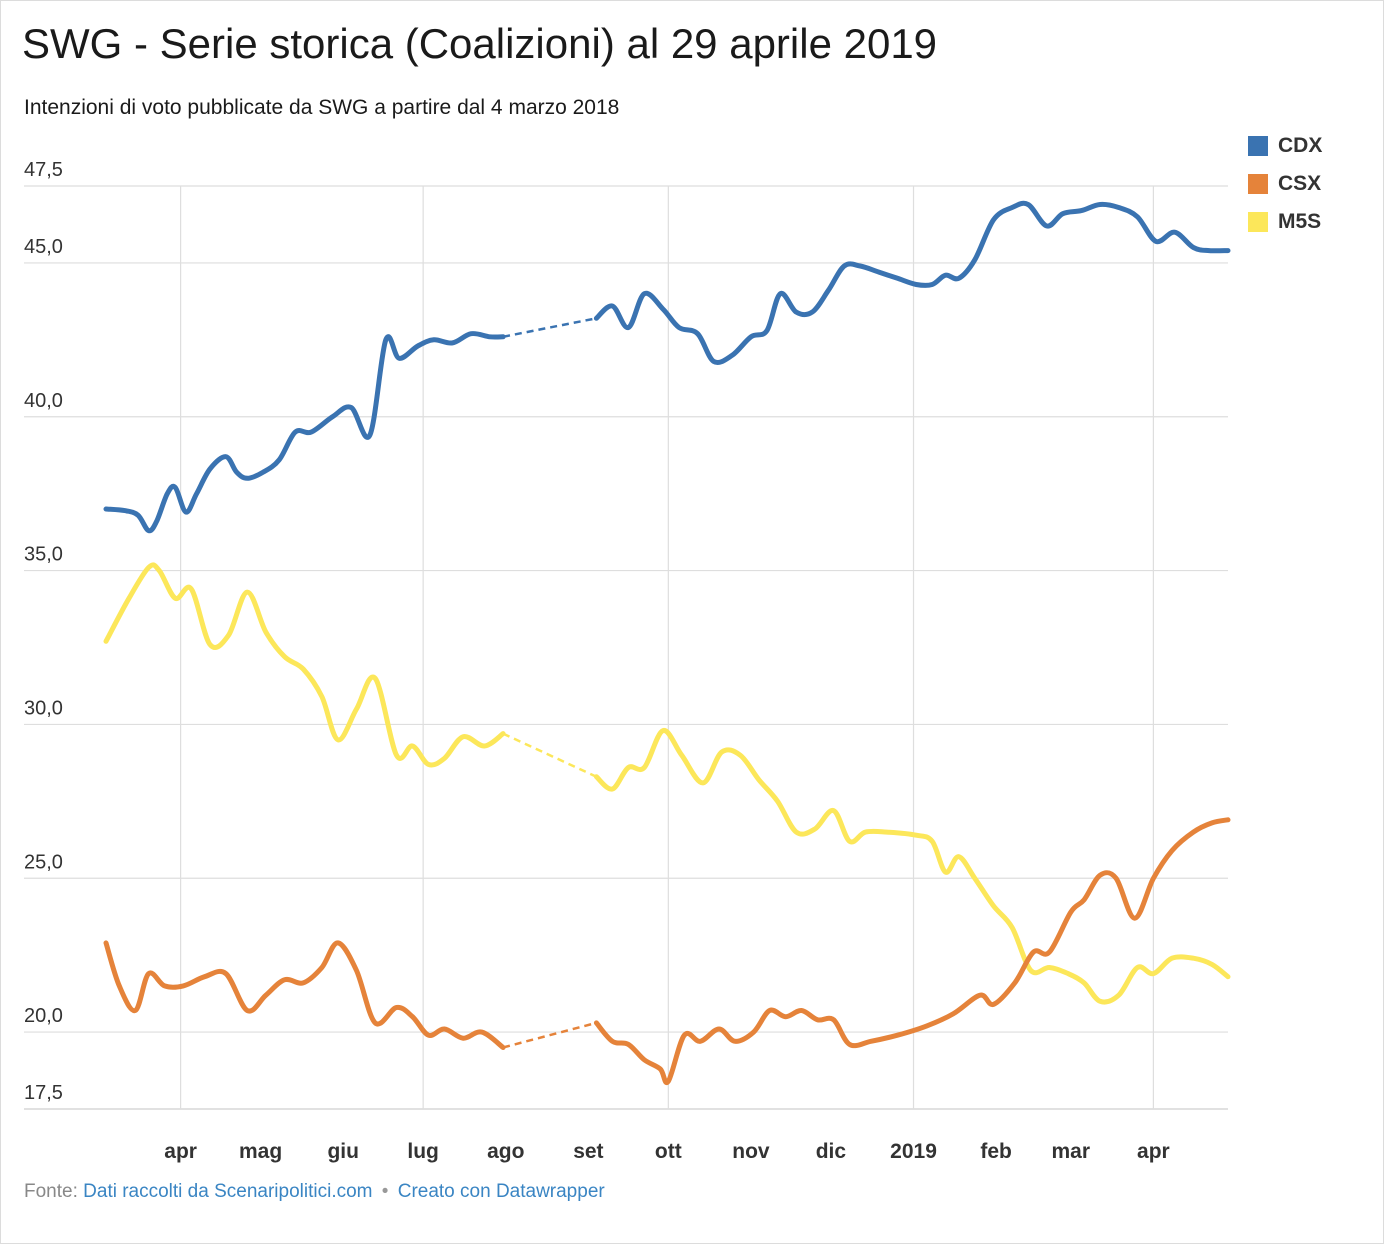  Describe the element at coordinates (43, 708) in the screenshot. I see `y-tick-label: 30,0` at that location.